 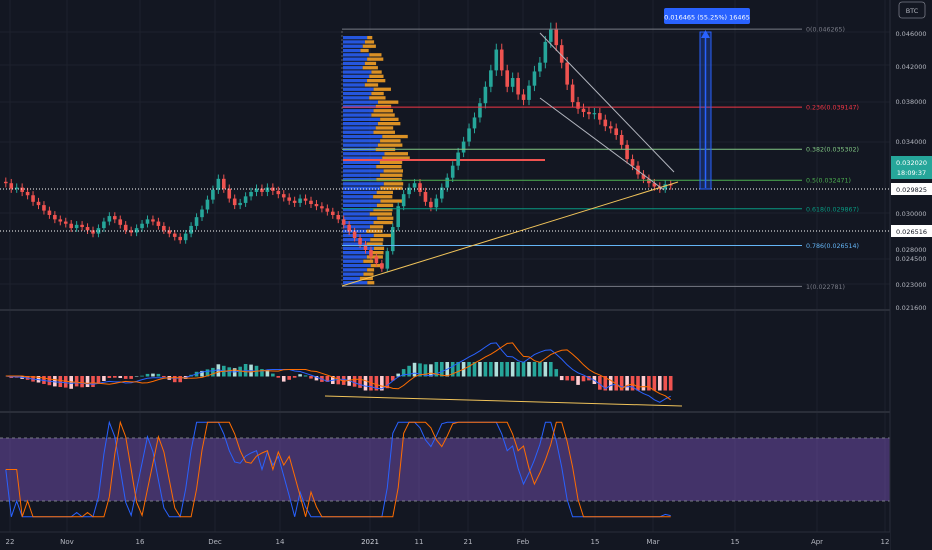 What do you see at coordinates (911, 189) in the screenshot?
I see `price-marker-high-tag` at bounding box center [911, 189].